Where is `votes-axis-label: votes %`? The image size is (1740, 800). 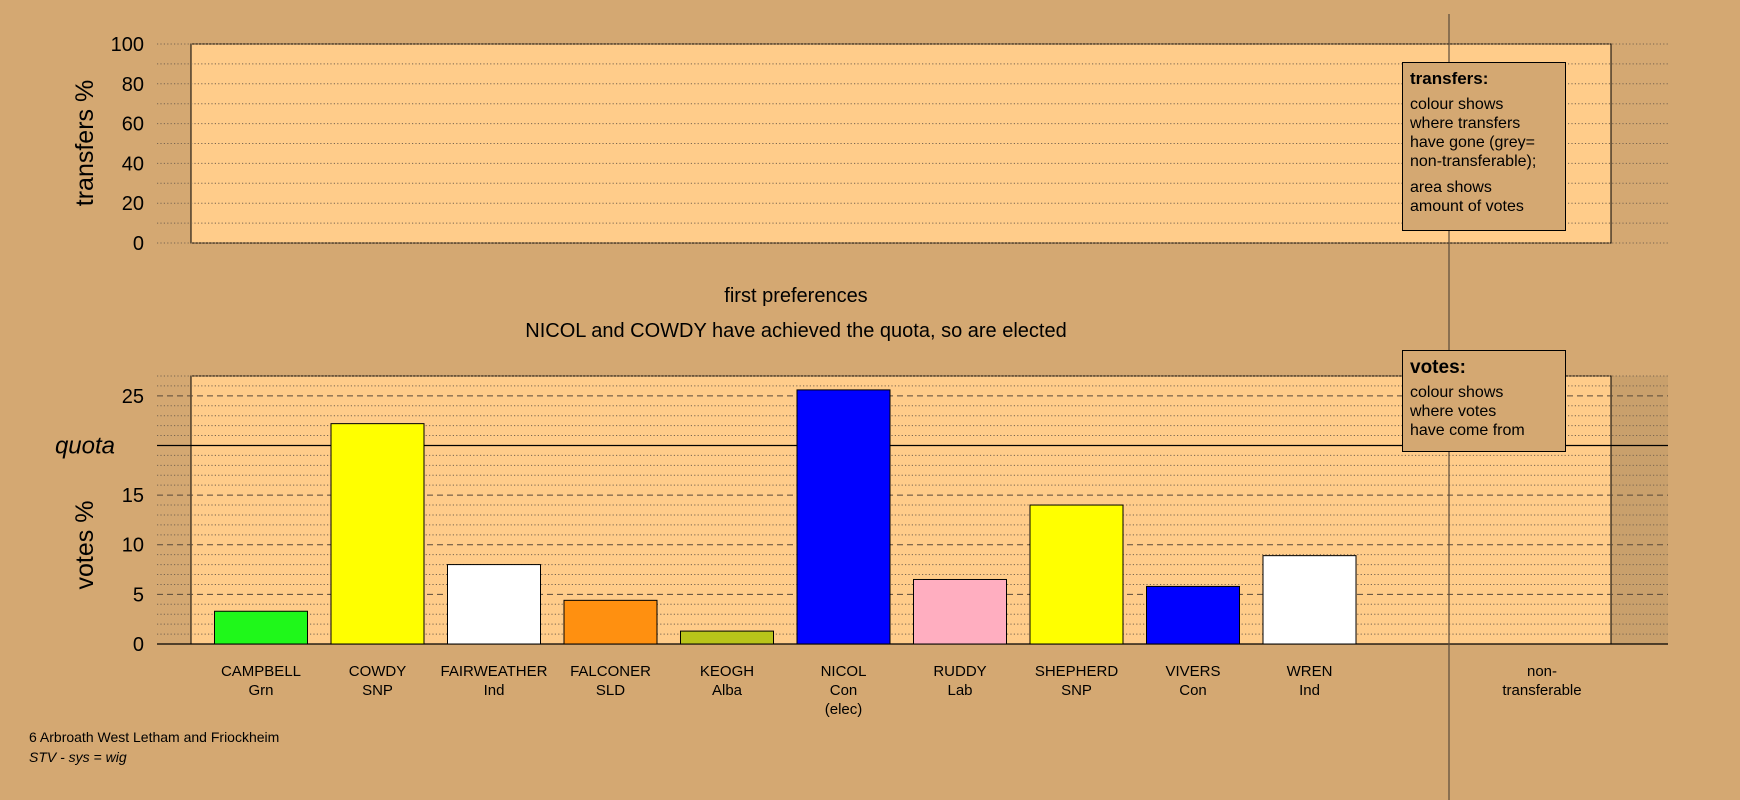
votes-axis-label: votes % is located at coordinates (85, 545).